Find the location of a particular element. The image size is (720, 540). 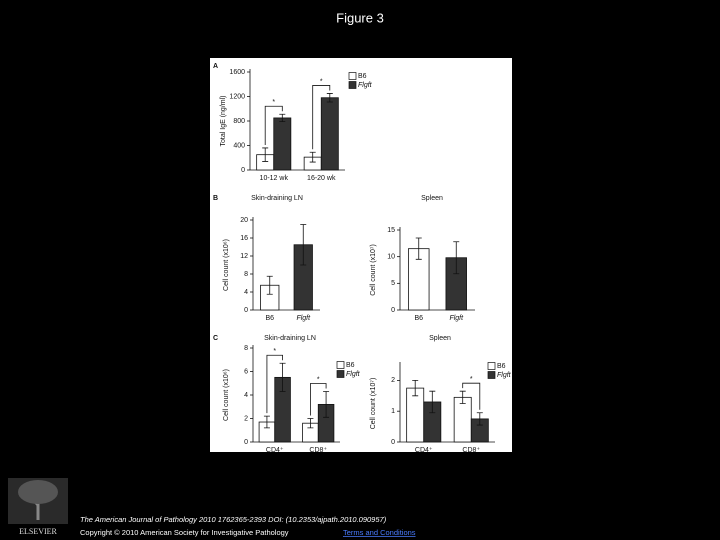

y-tick-label: 800 is located at coordinates (239, 121).